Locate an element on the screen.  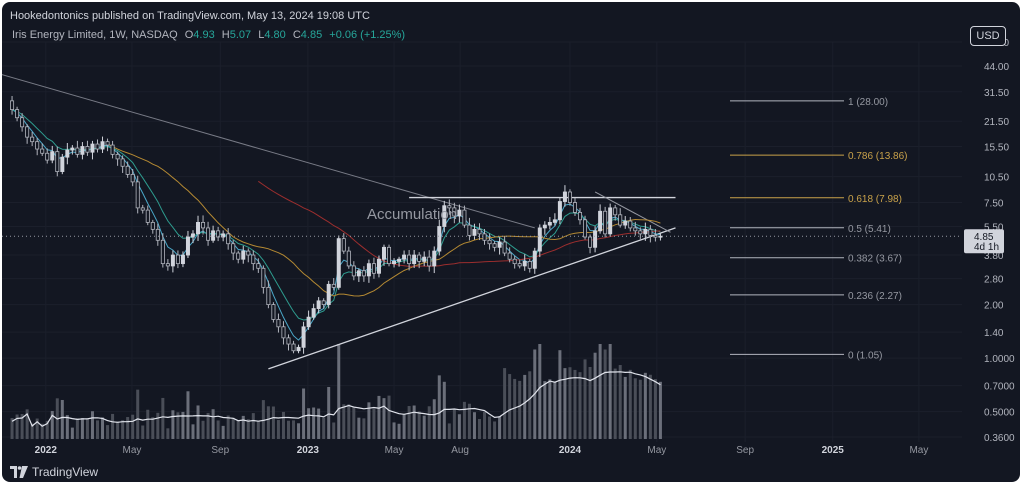
y-tick-label: 1.40 is located at coordinates (994, 333).